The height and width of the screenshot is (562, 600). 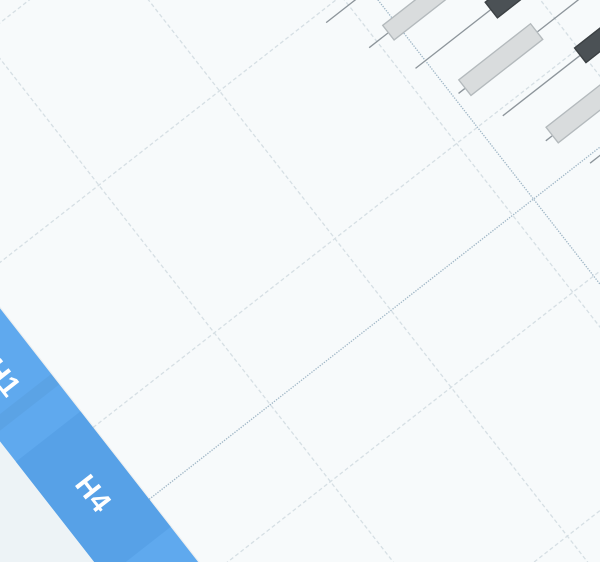 What do you see at coordinates (14, 378) in the screenshot?
I see `timeframe-item-label: H1` at bounding box center [14, 378].